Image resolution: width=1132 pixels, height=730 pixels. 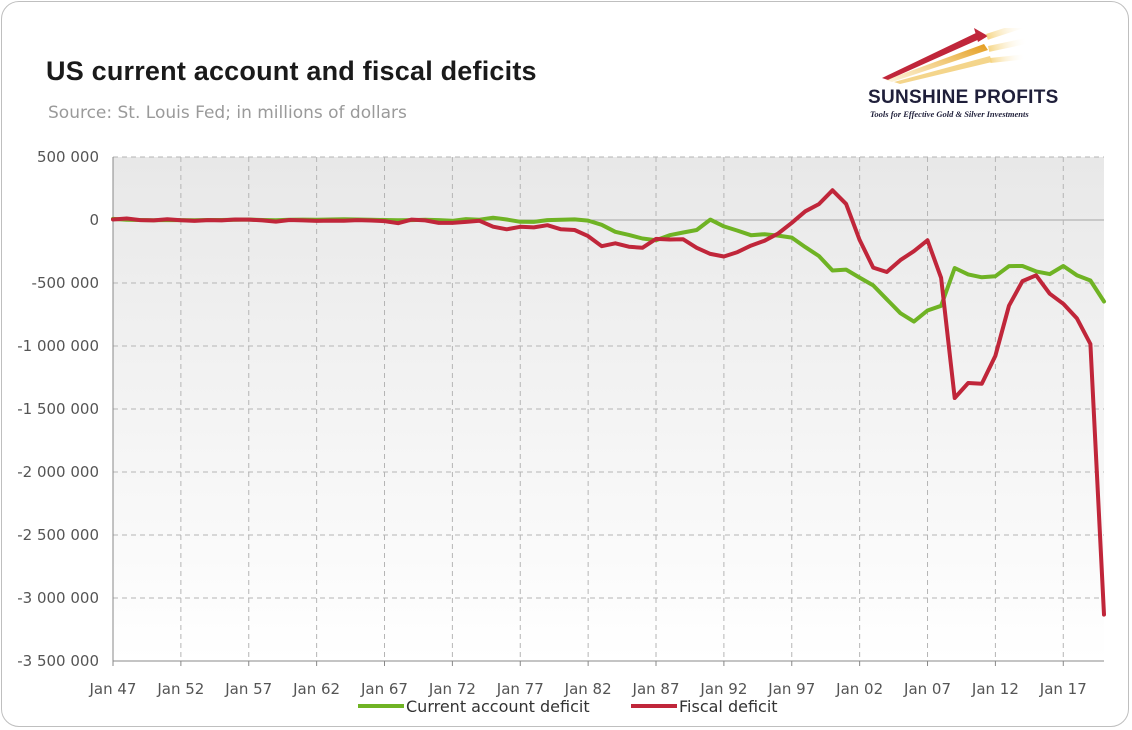 I want to click on y-tick-label: 500 000, so click(x=68, y=157).